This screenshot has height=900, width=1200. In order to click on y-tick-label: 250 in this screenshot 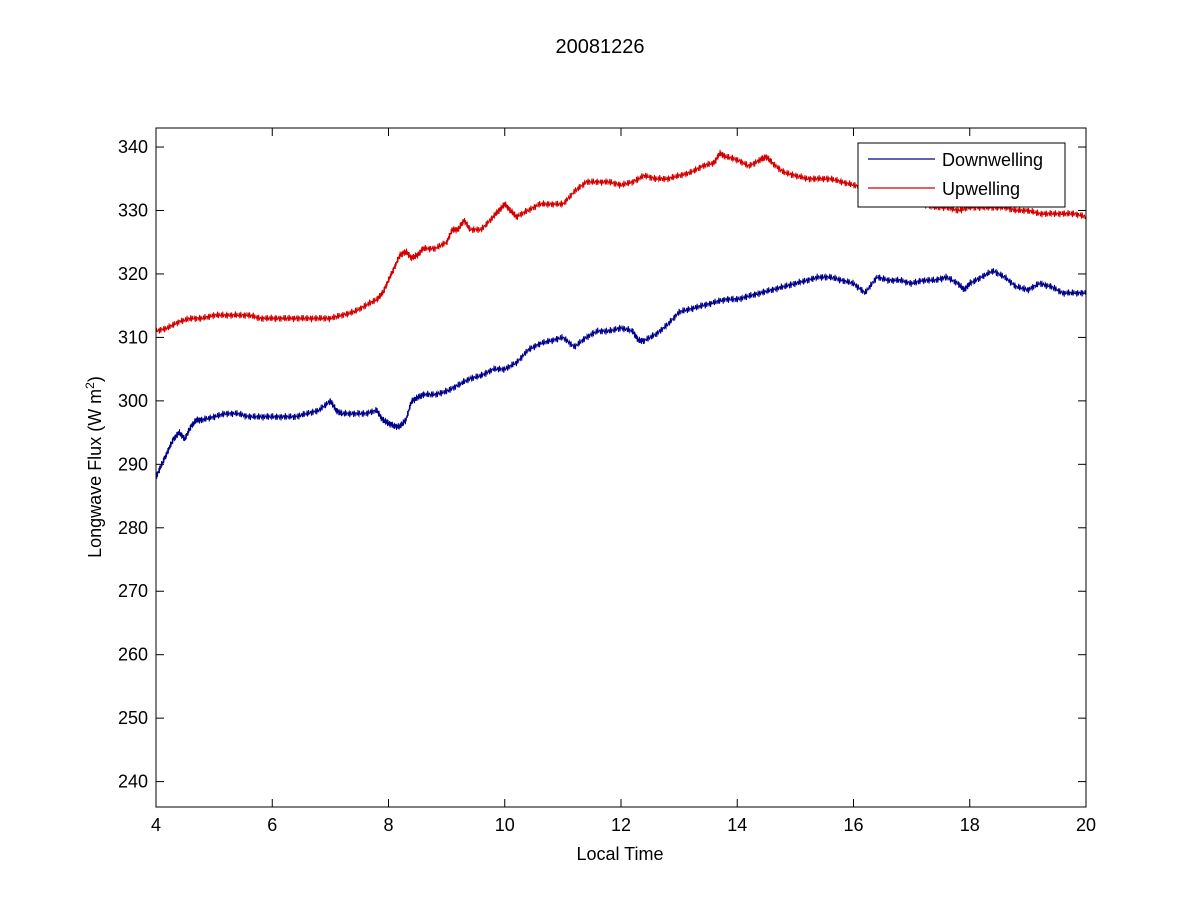, I will do `click(133, 718)`.